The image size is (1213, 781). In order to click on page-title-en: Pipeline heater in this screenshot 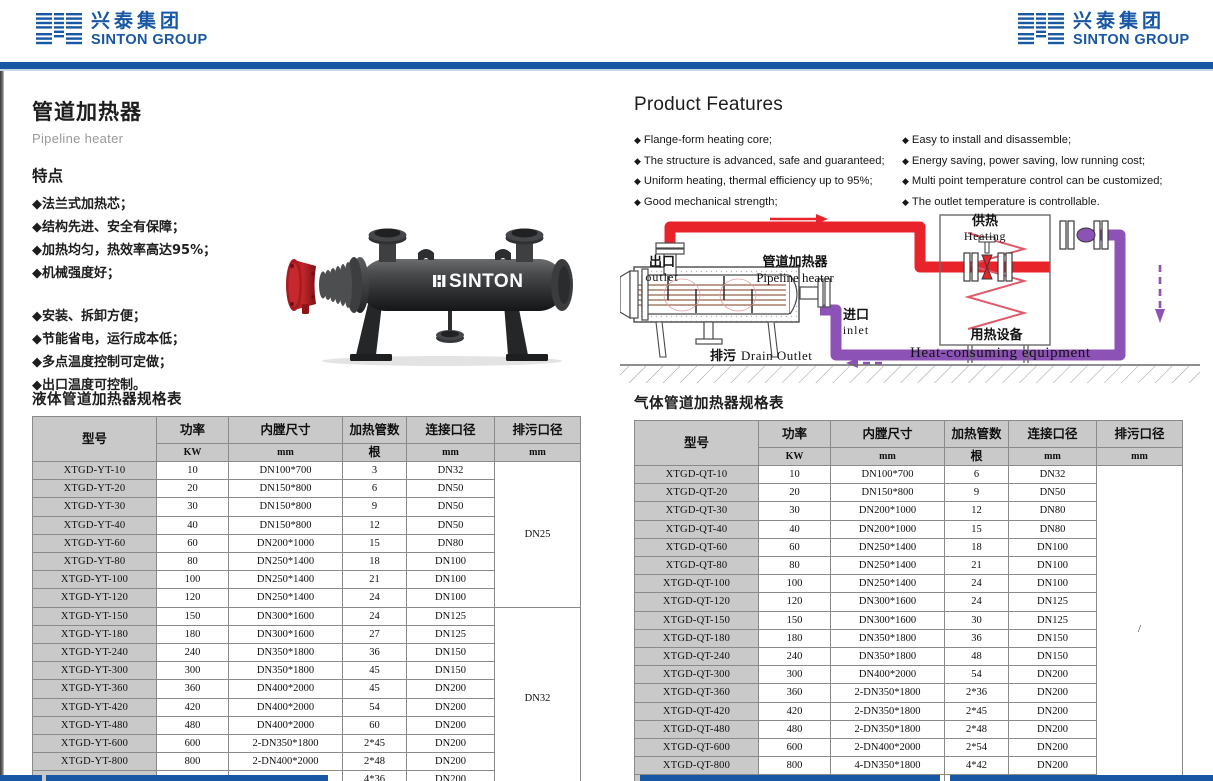, I will do `click(78, 138)`.